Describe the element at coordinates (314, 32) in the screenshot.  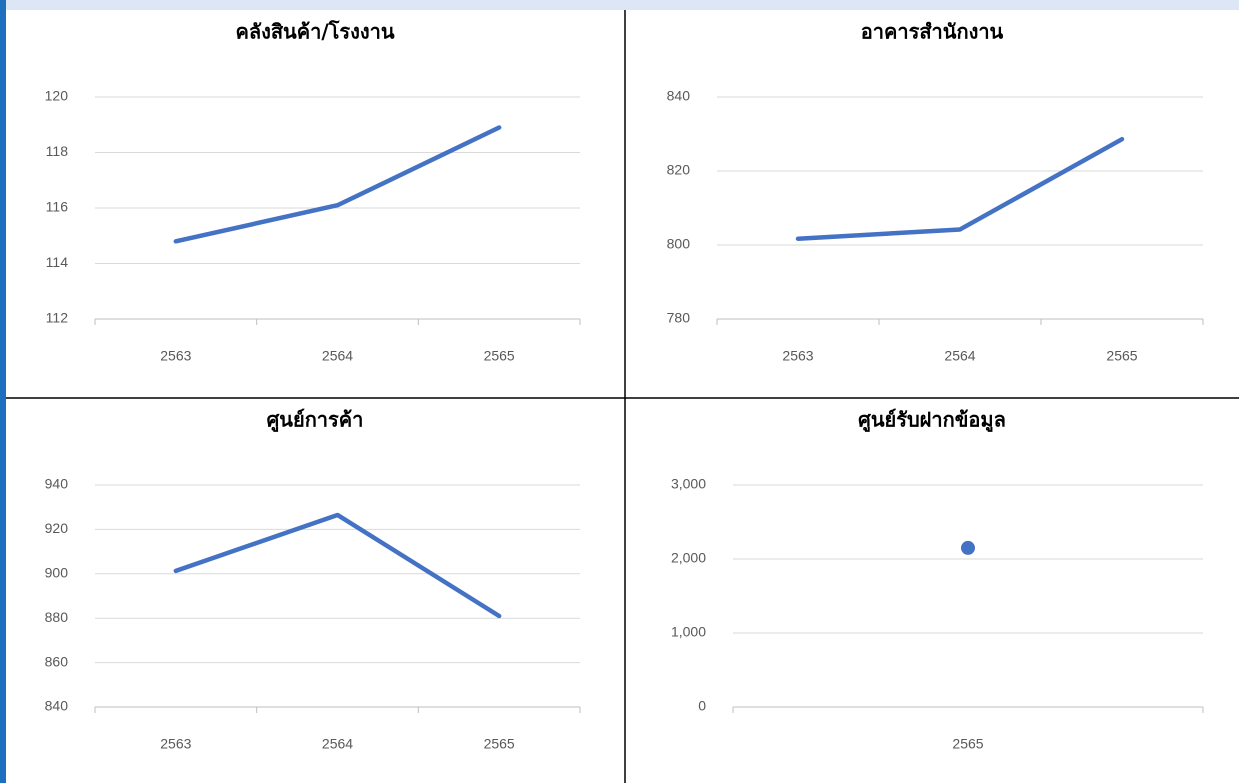
I see `chart-title: คลังสินค้า/โรงงาน` at that location.